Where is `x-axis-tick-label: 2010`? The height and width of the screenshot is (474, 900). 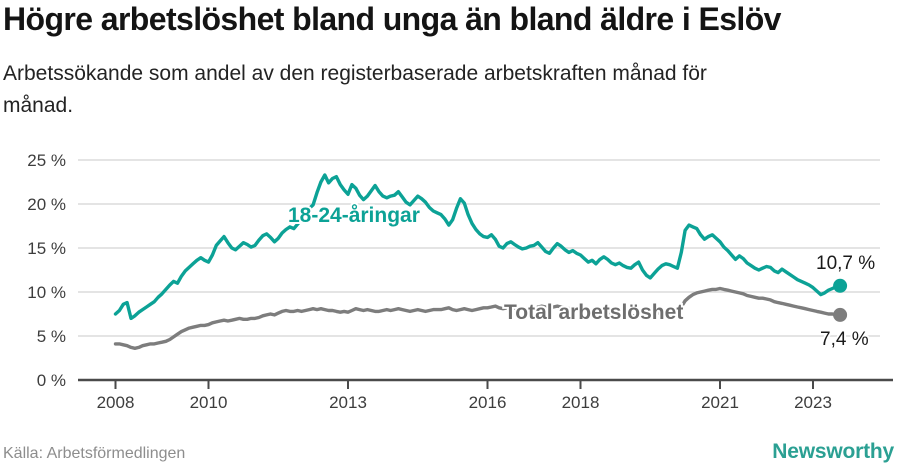 x-axis-tick-label: 2010 is located at coordinates (209, 402).